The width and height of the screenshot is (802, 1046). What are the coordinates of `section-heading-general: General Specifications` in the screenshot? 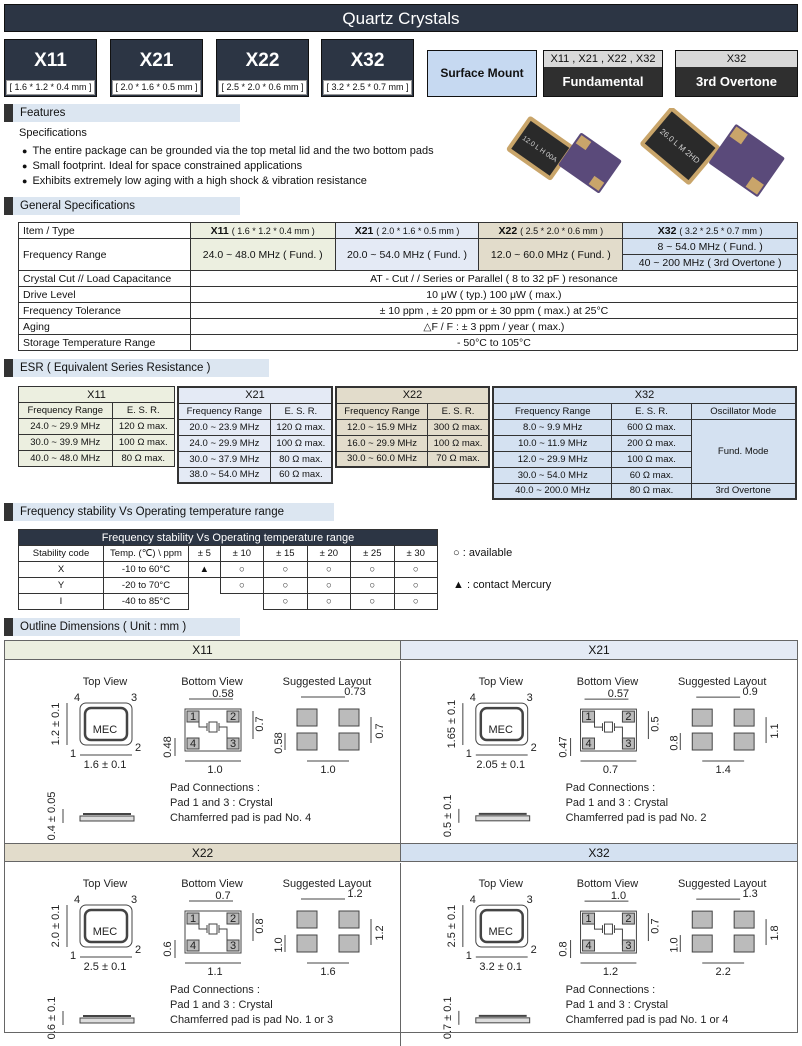 It's located at (122, 206).